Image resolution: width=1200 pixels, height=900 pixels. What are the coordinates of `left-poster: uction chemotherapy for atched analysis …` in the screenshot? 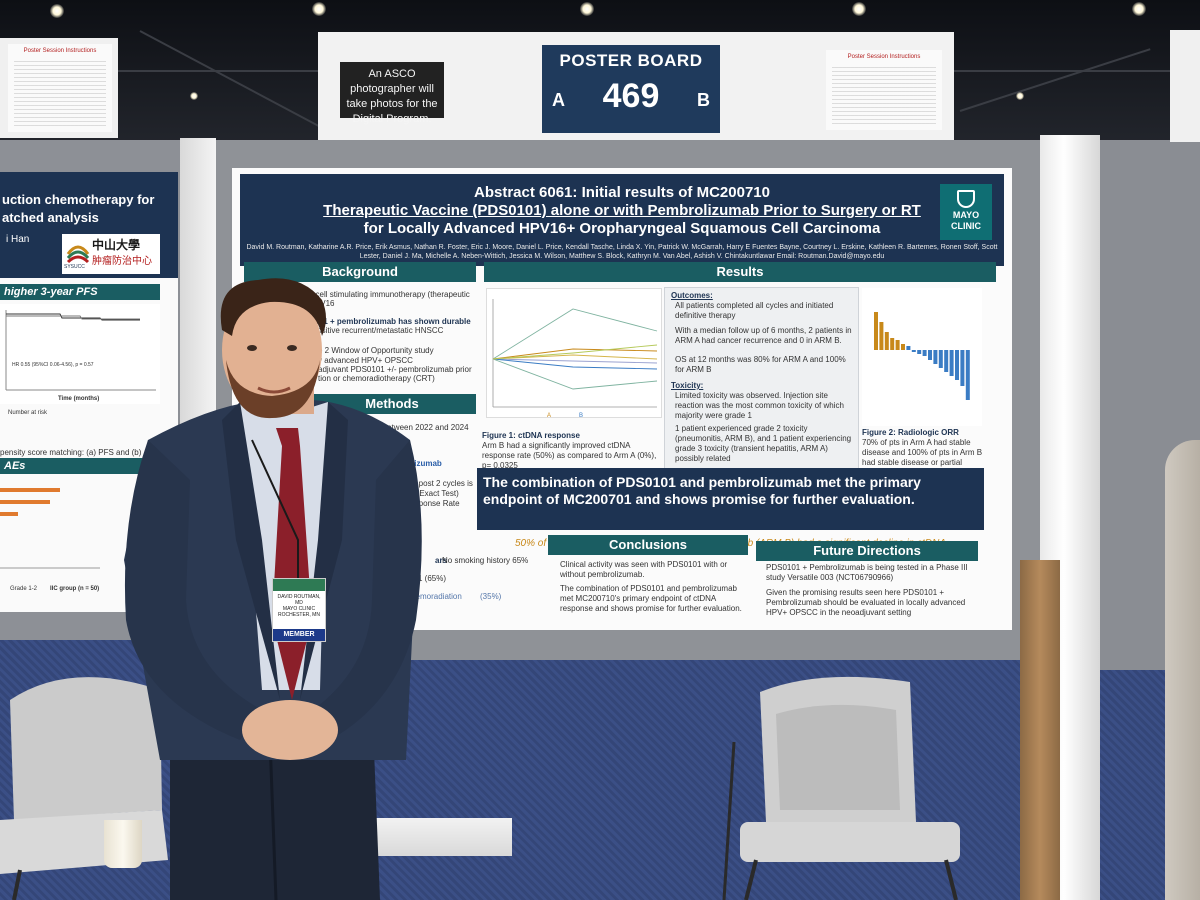 It's located at (89, 392).